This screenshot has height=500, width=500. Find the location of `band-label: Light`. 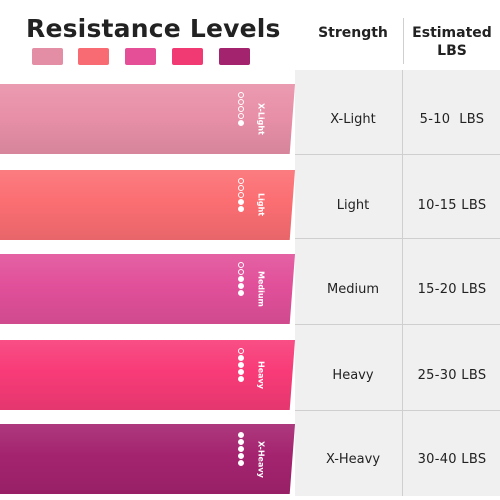

band-label: Light is located at coordinates (261, 205).